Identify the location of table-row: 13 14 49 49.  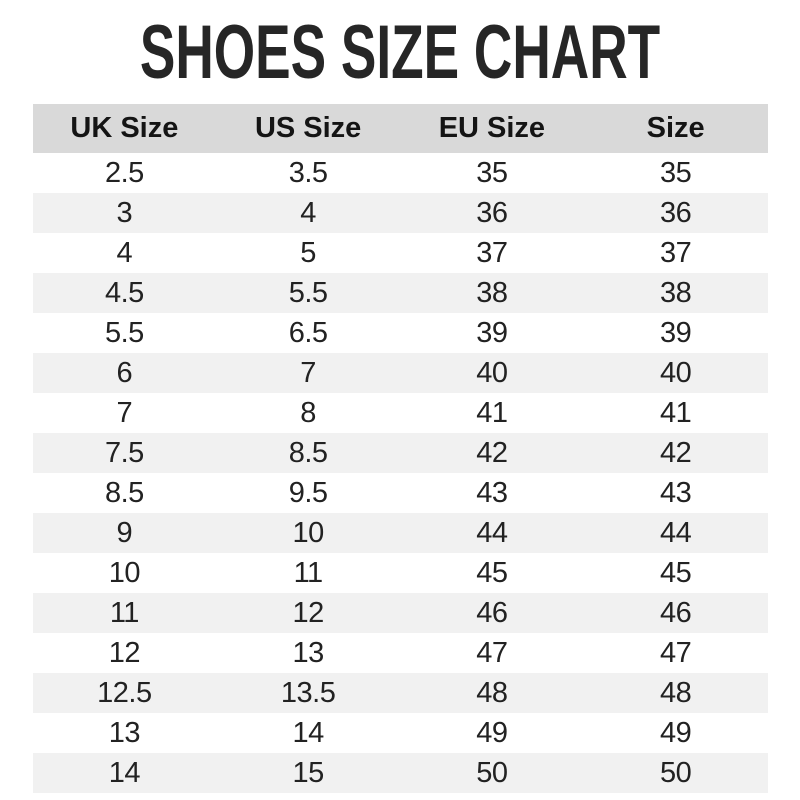
(400, 733).